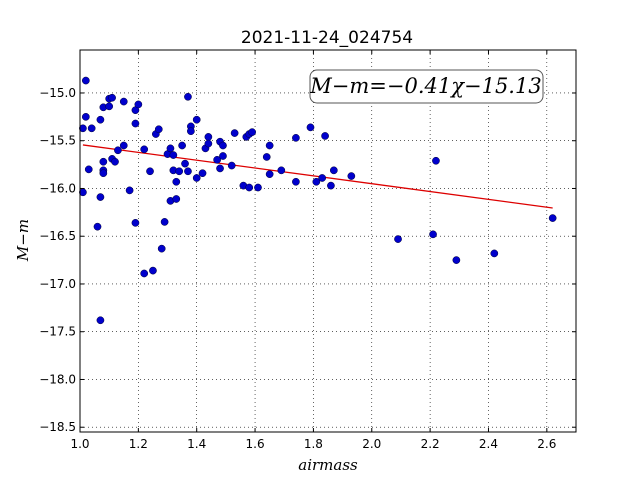  I want to click on y-tick-label: −17.0, so click(57, 284).